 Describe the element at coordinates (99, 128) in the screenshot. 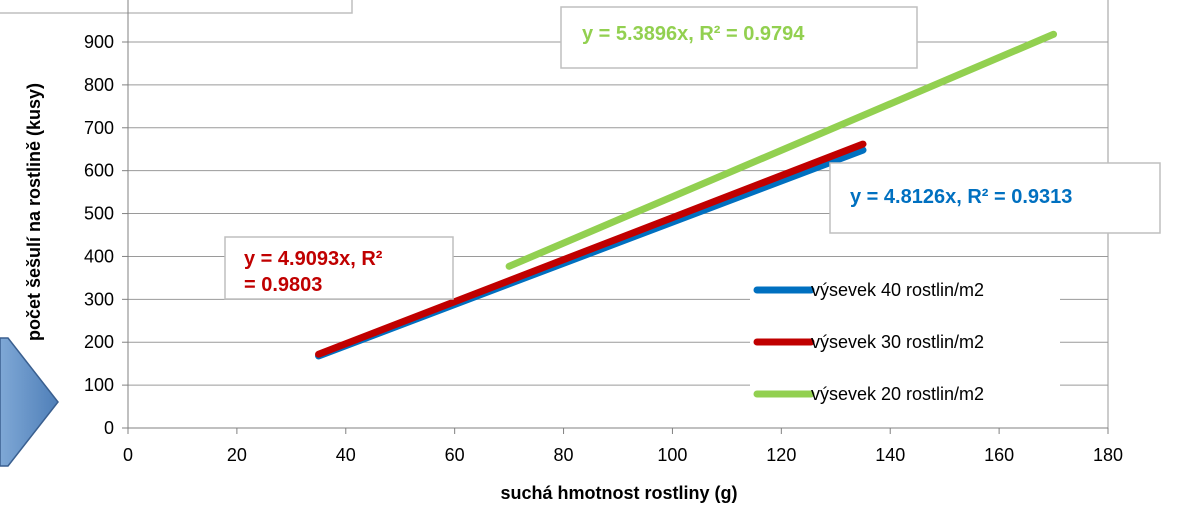

I see `y-tick-label: 700` at that location.